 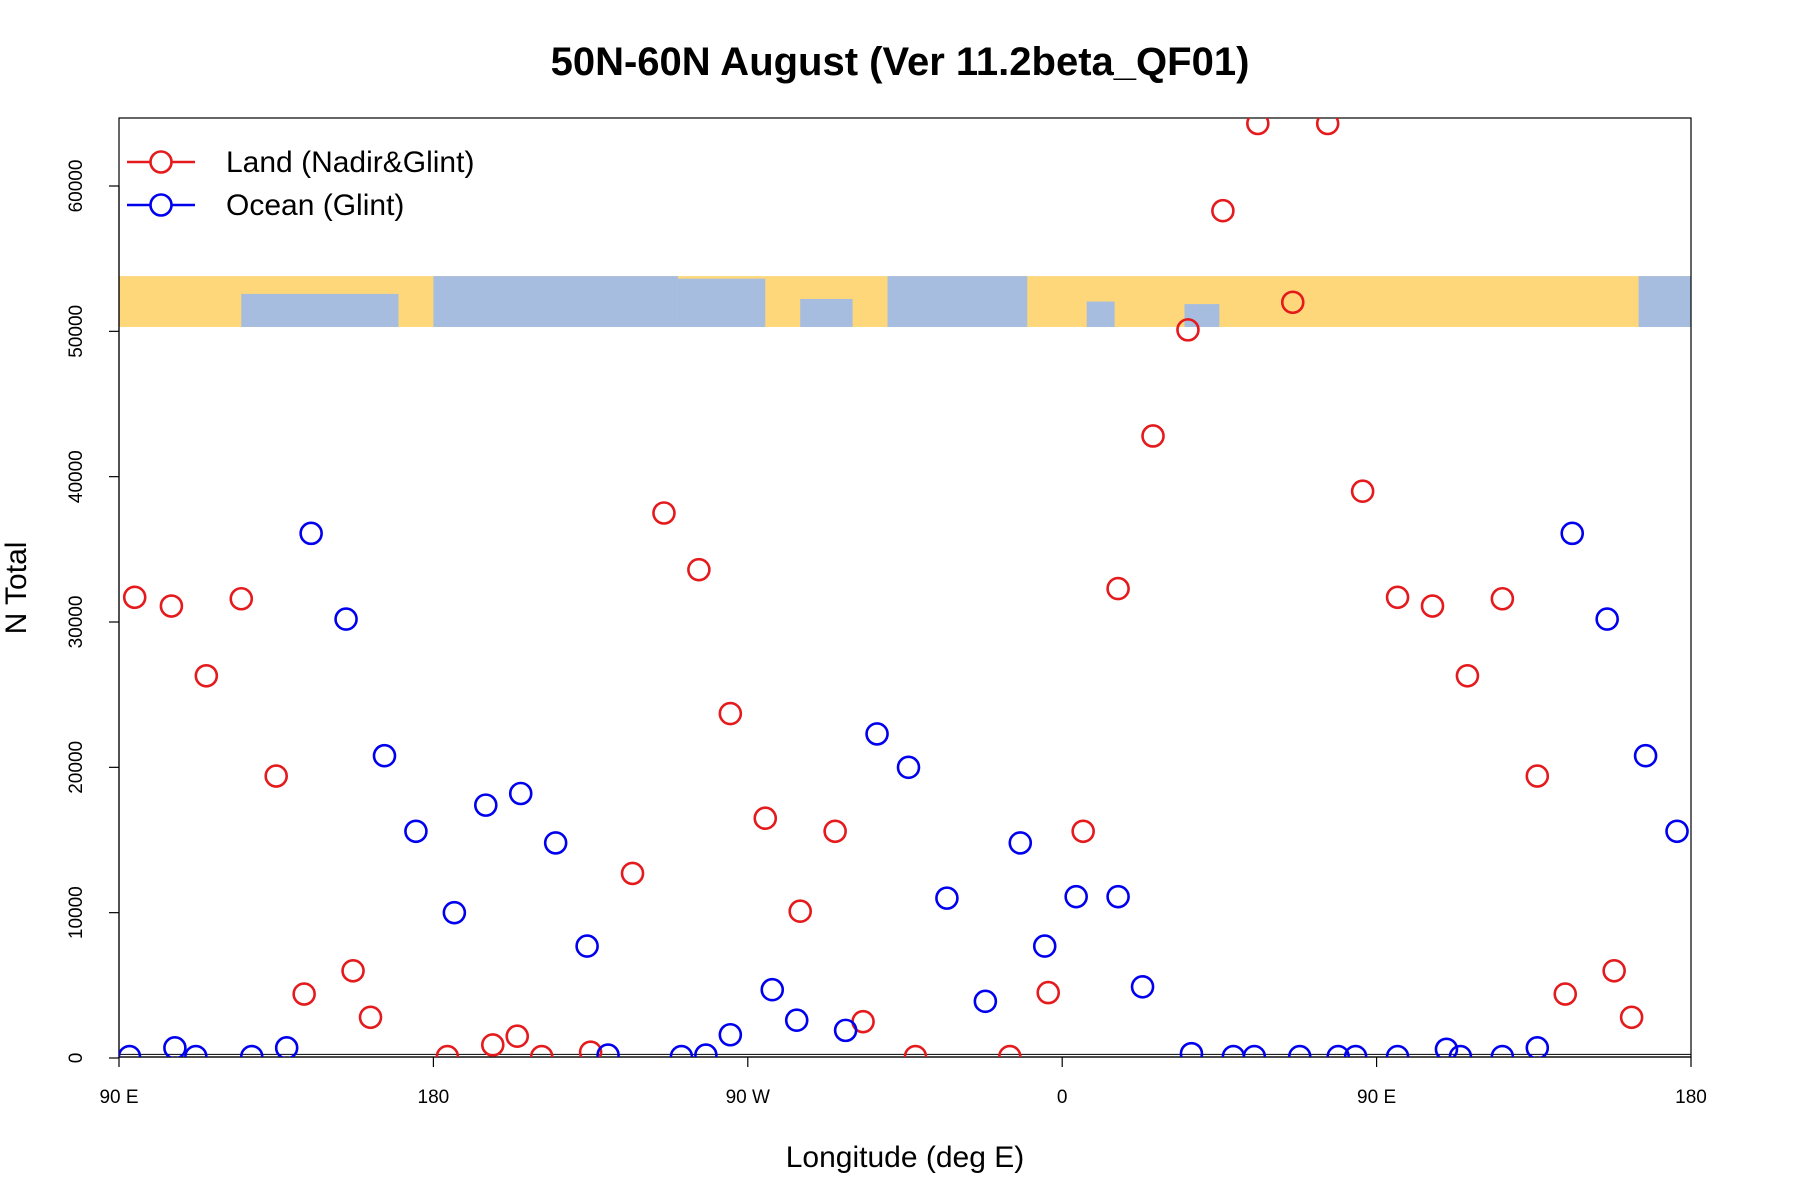 What do you see at coordinates (76, 186) in the screenshot?
I see `y-tick-label: 60000` at bounding box center [76, 186].